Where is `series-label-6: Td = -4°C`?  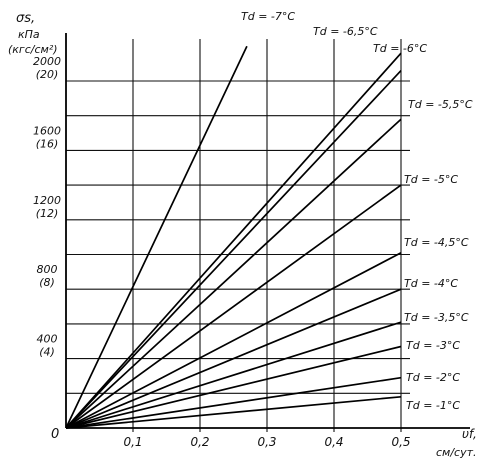
series-label-6: Td = -4°C is located at coordinates (431, 283).